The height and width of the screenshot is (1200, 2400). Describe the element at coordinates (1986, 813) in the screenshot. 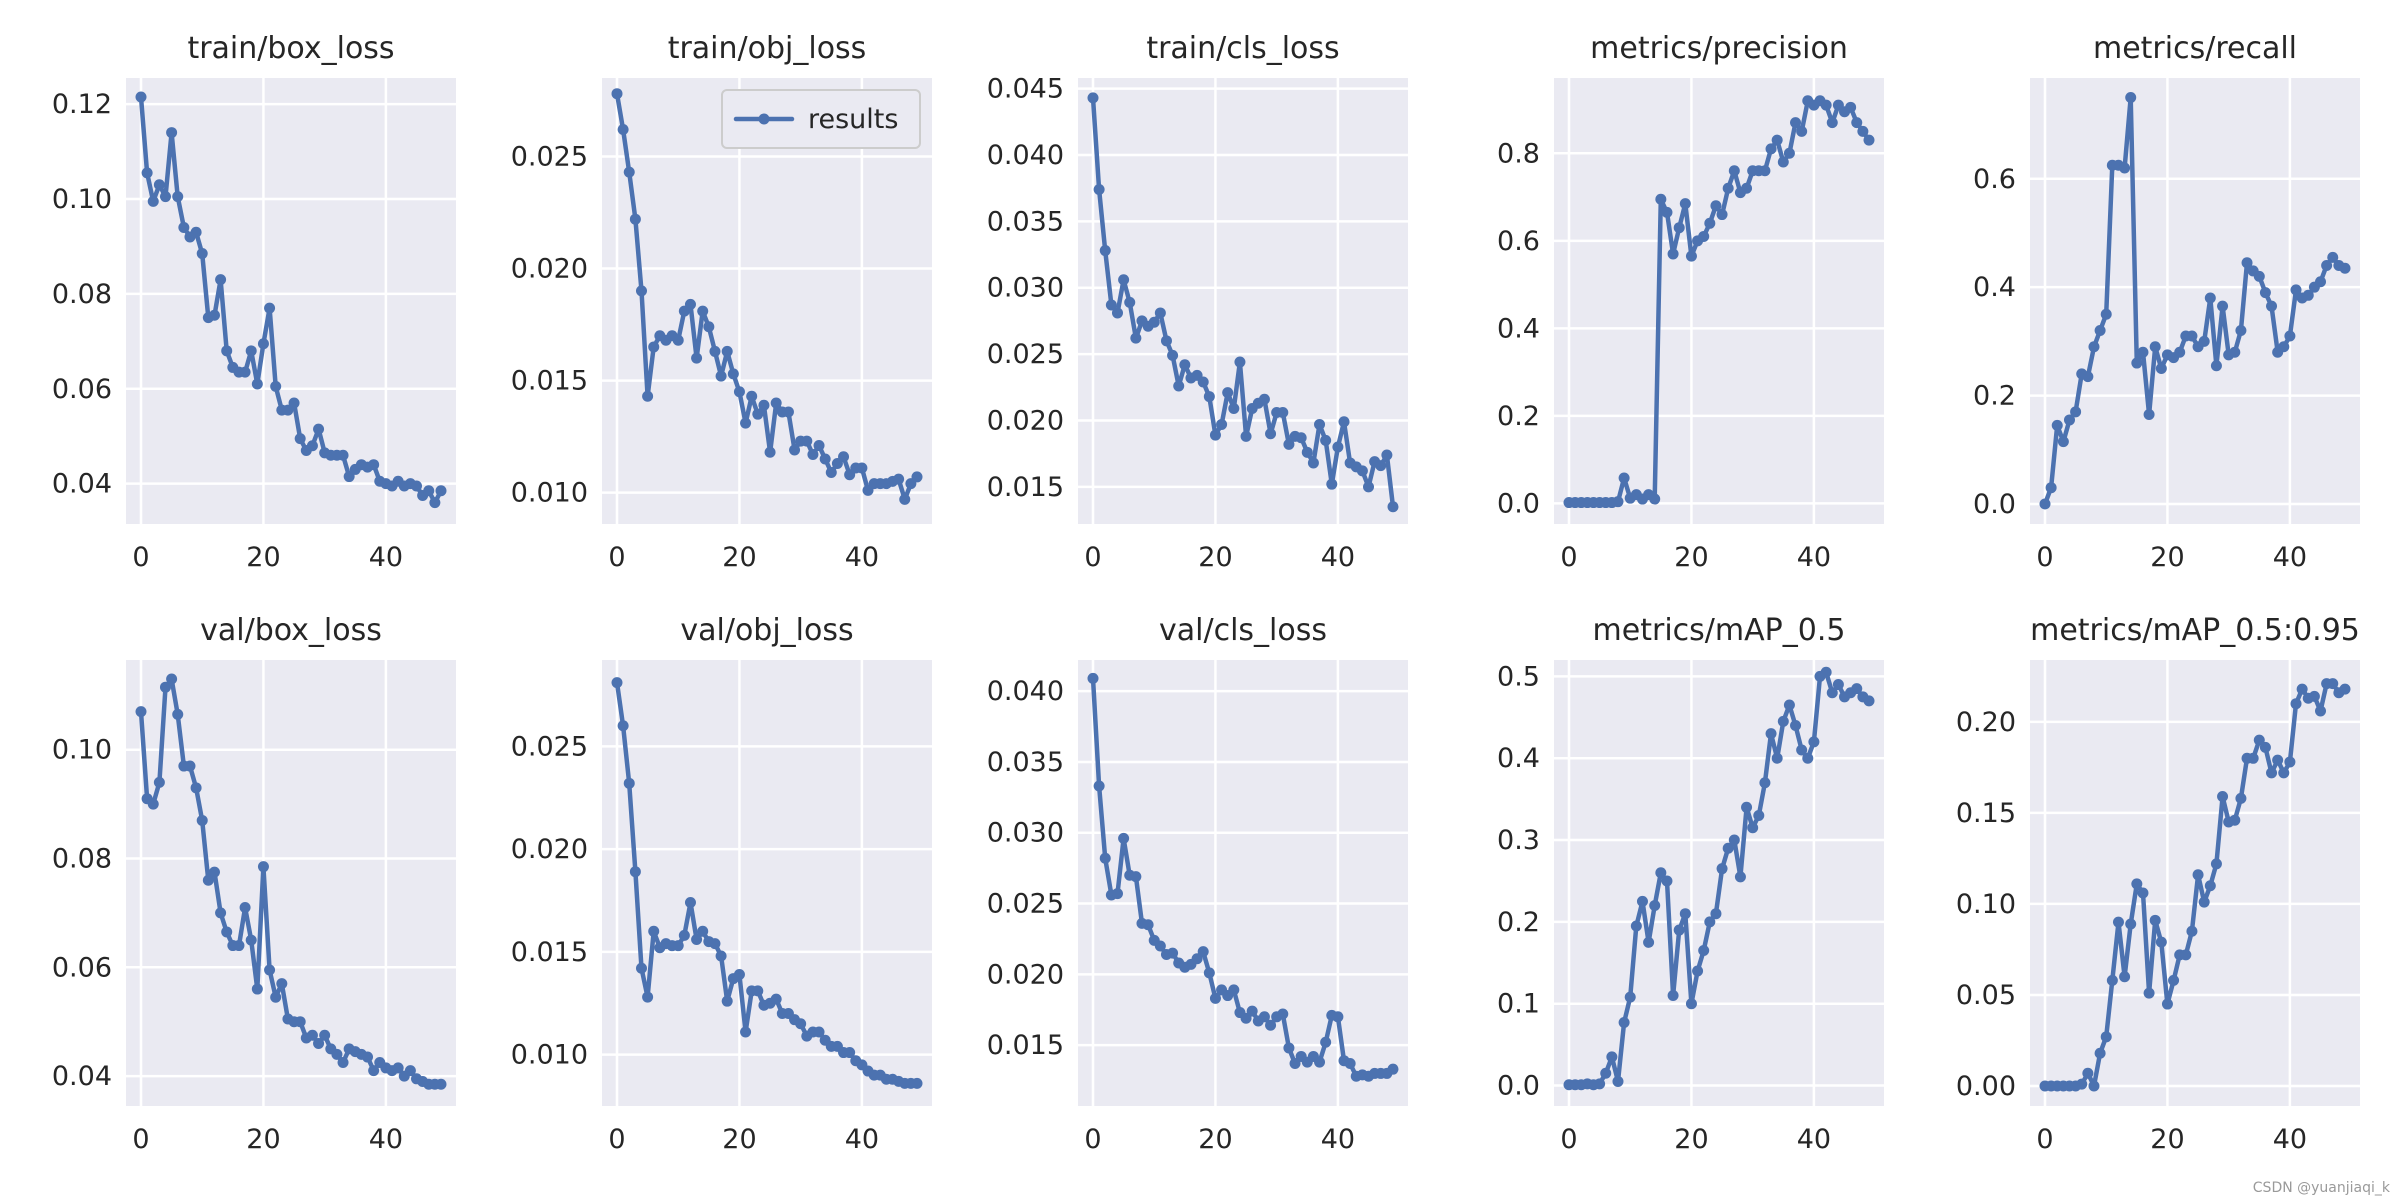

I see `y-tick-label: 0.15` at that location.